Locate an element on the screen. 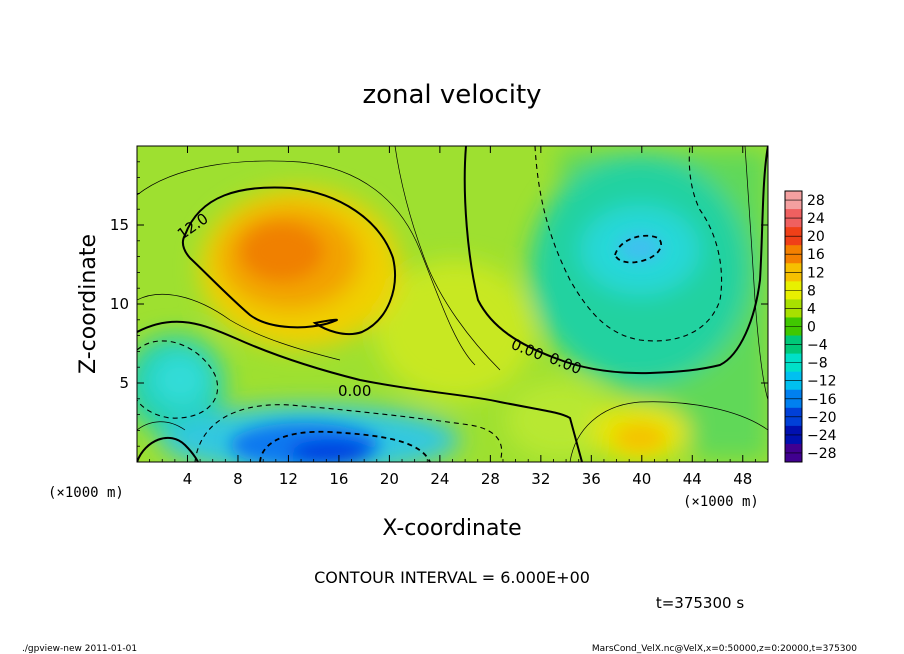  colorbar-label: −28 is located at coordinates (822, 454).